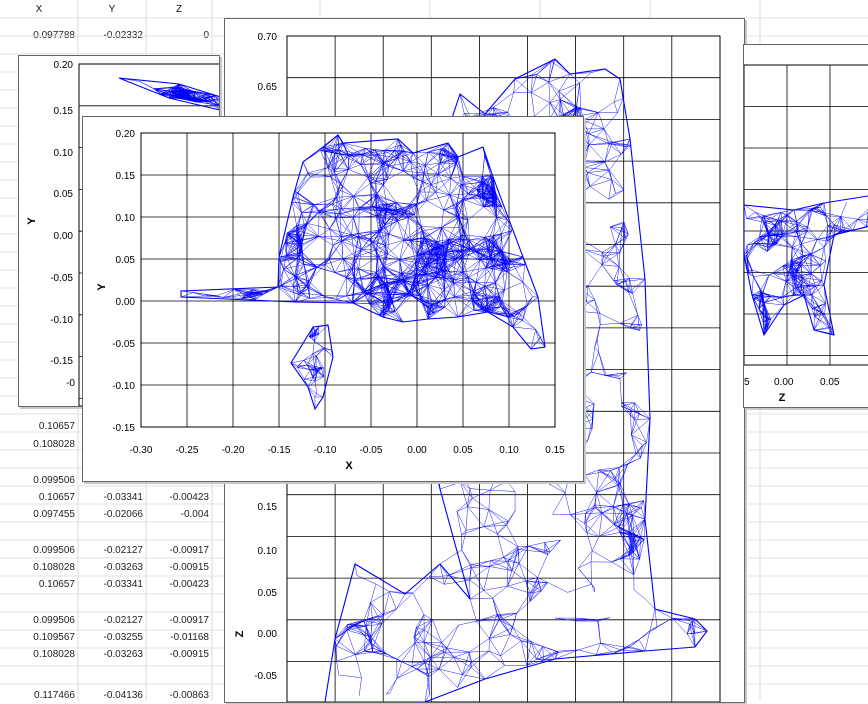 The width and height of the screenshot is (868, 704). Describe the element at coordinates (268, 37) in the screenshot. I see `tick-z-0.70: 0.70` at that location.